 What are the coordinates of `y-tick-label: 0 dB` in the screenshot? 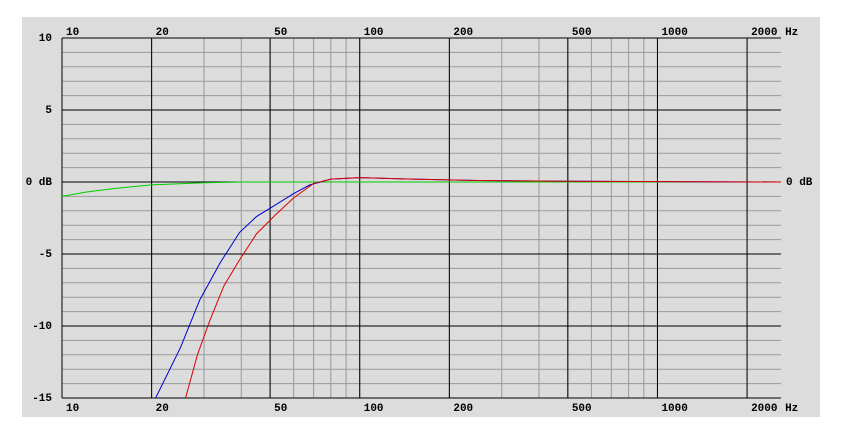 It's located at (39, 183).